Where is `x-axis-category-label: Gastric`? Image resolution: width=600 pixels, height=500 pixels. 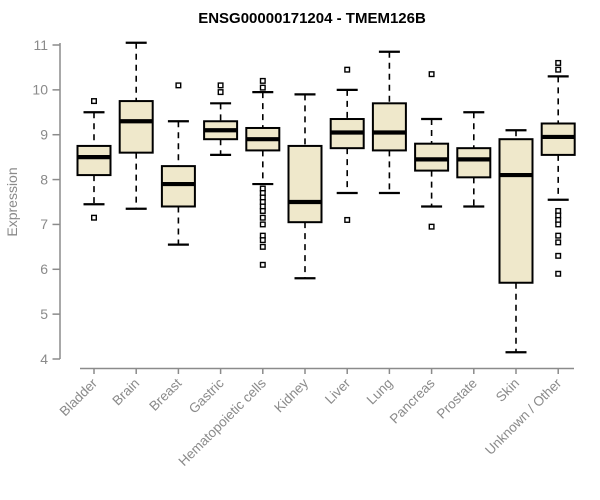 x-axis-category-label: Gastric is located at coordinates (206, 395).